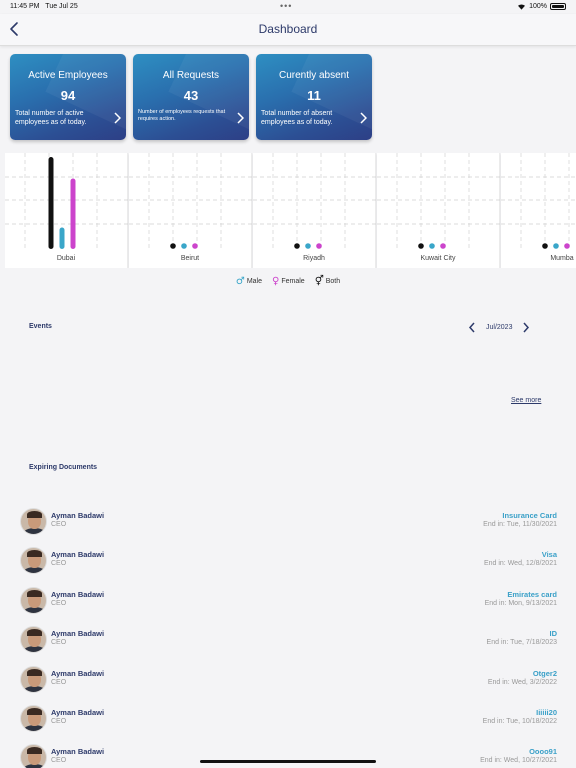  Describe the element at coordinates (40, 326) in the screenshot. I see `events-heading: Events` at that location.